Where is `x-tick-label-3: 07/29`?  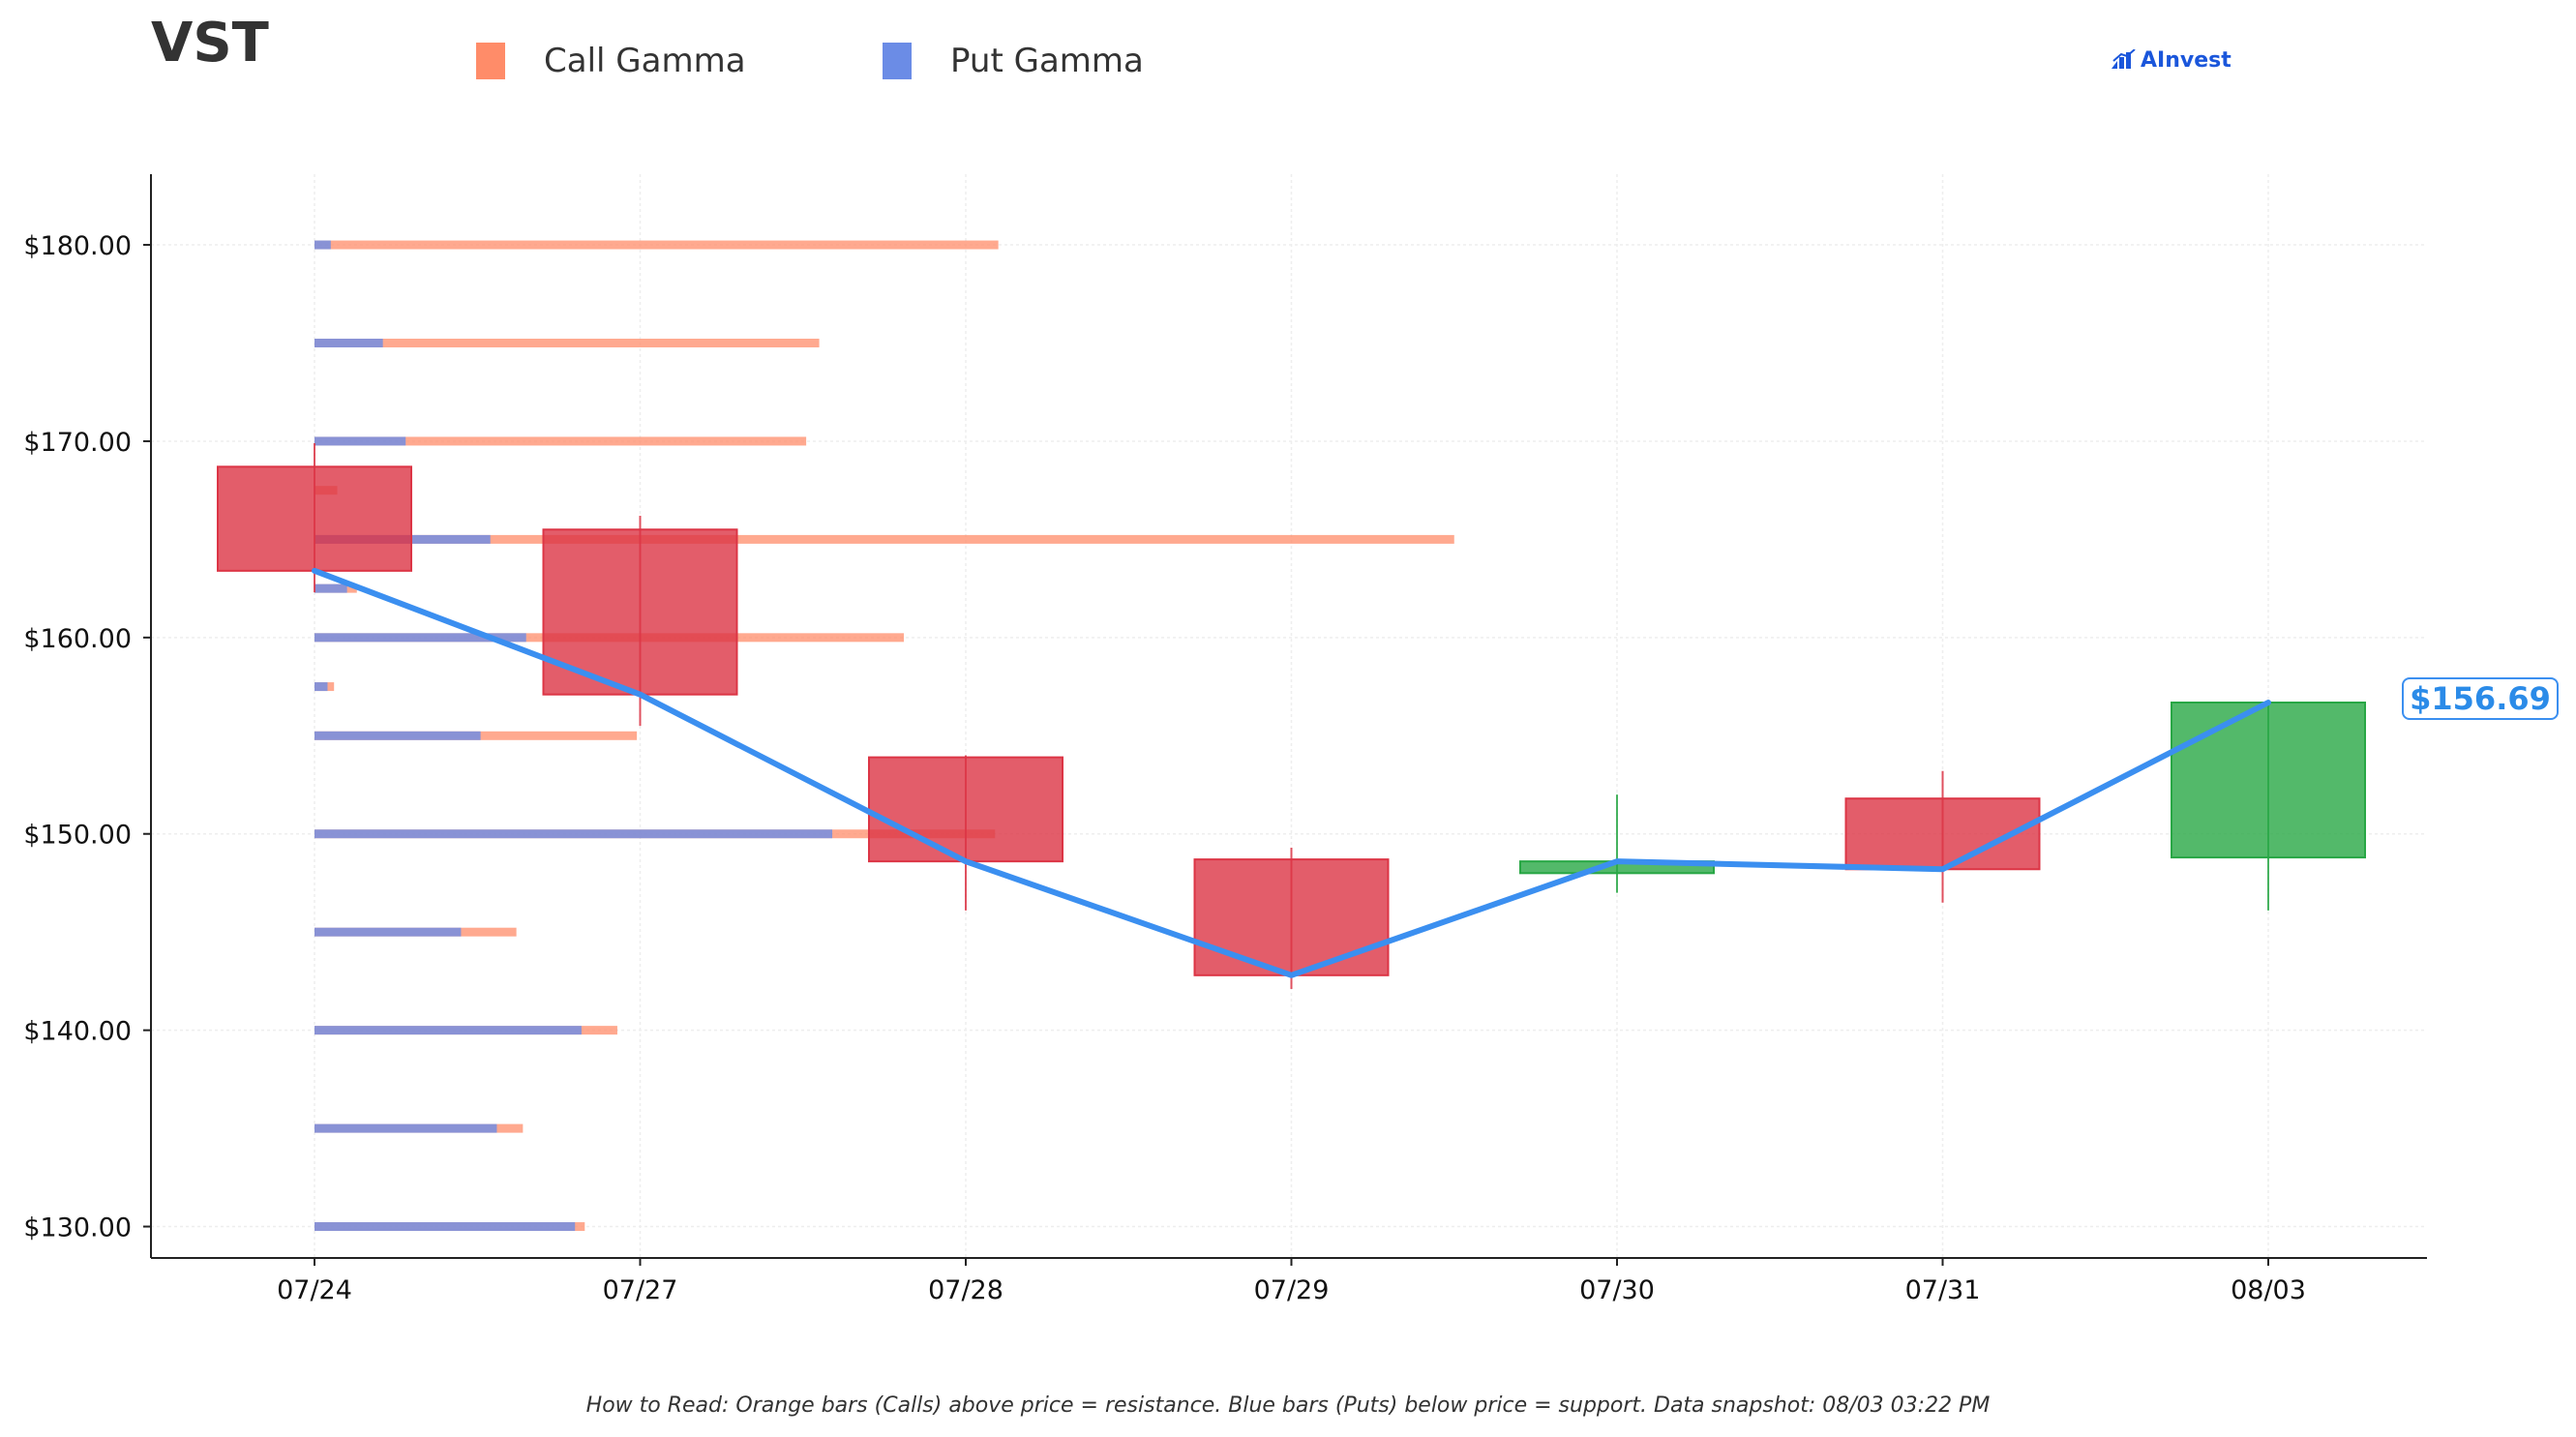
x-tick-label-3: 07/29 is located at coordinates (1292, 1290).